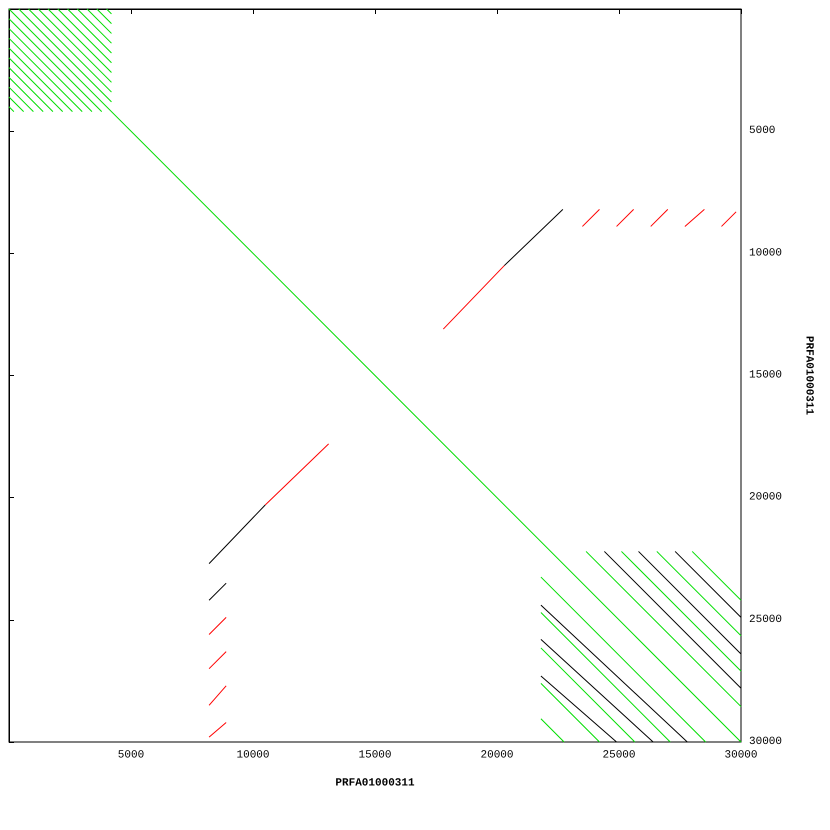 The height and width of the screenshot is (830, 830). I want to click on y-tick-label: 10000, so click(765, 253).